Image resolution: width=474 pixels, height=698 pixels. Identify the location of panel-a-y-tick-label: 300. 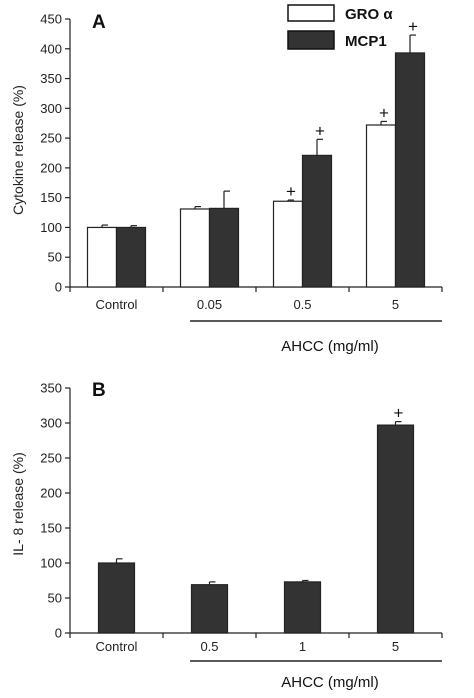
(51, 108).